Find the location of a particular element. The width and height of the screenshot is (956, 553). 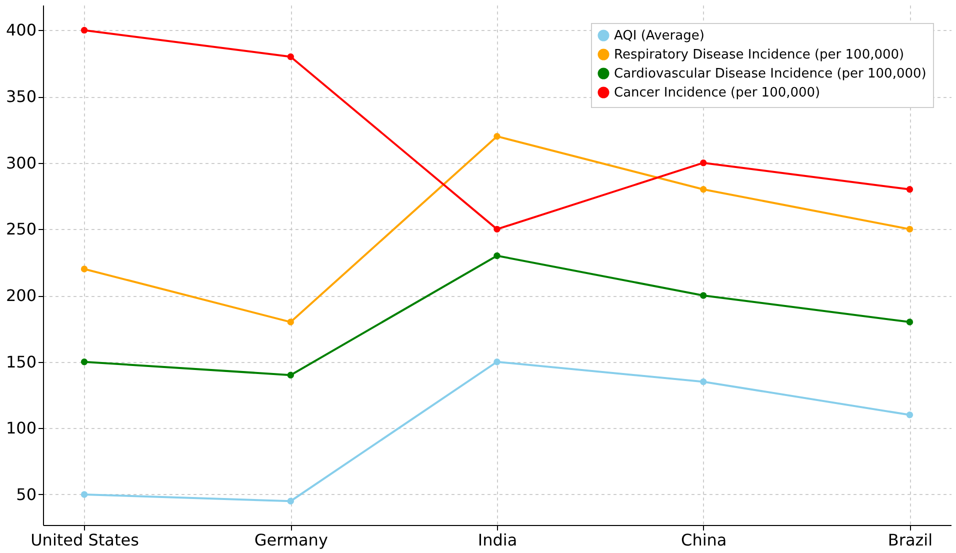

x-tick-label: Germany is located at coordinates (291, 540).